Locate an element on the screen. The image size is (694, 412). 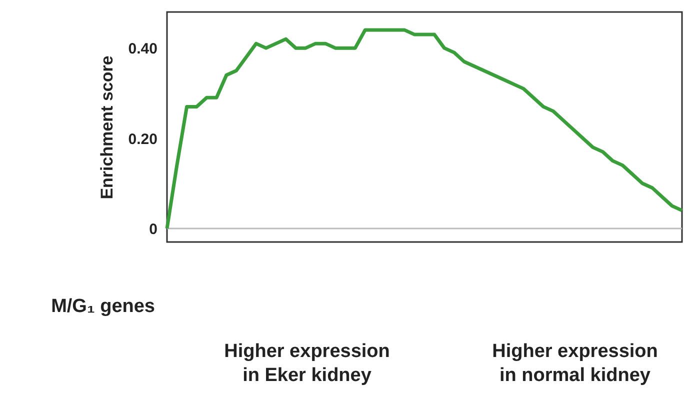
text: Higher expression in Eker kidney is located at coordinates (307, 363).